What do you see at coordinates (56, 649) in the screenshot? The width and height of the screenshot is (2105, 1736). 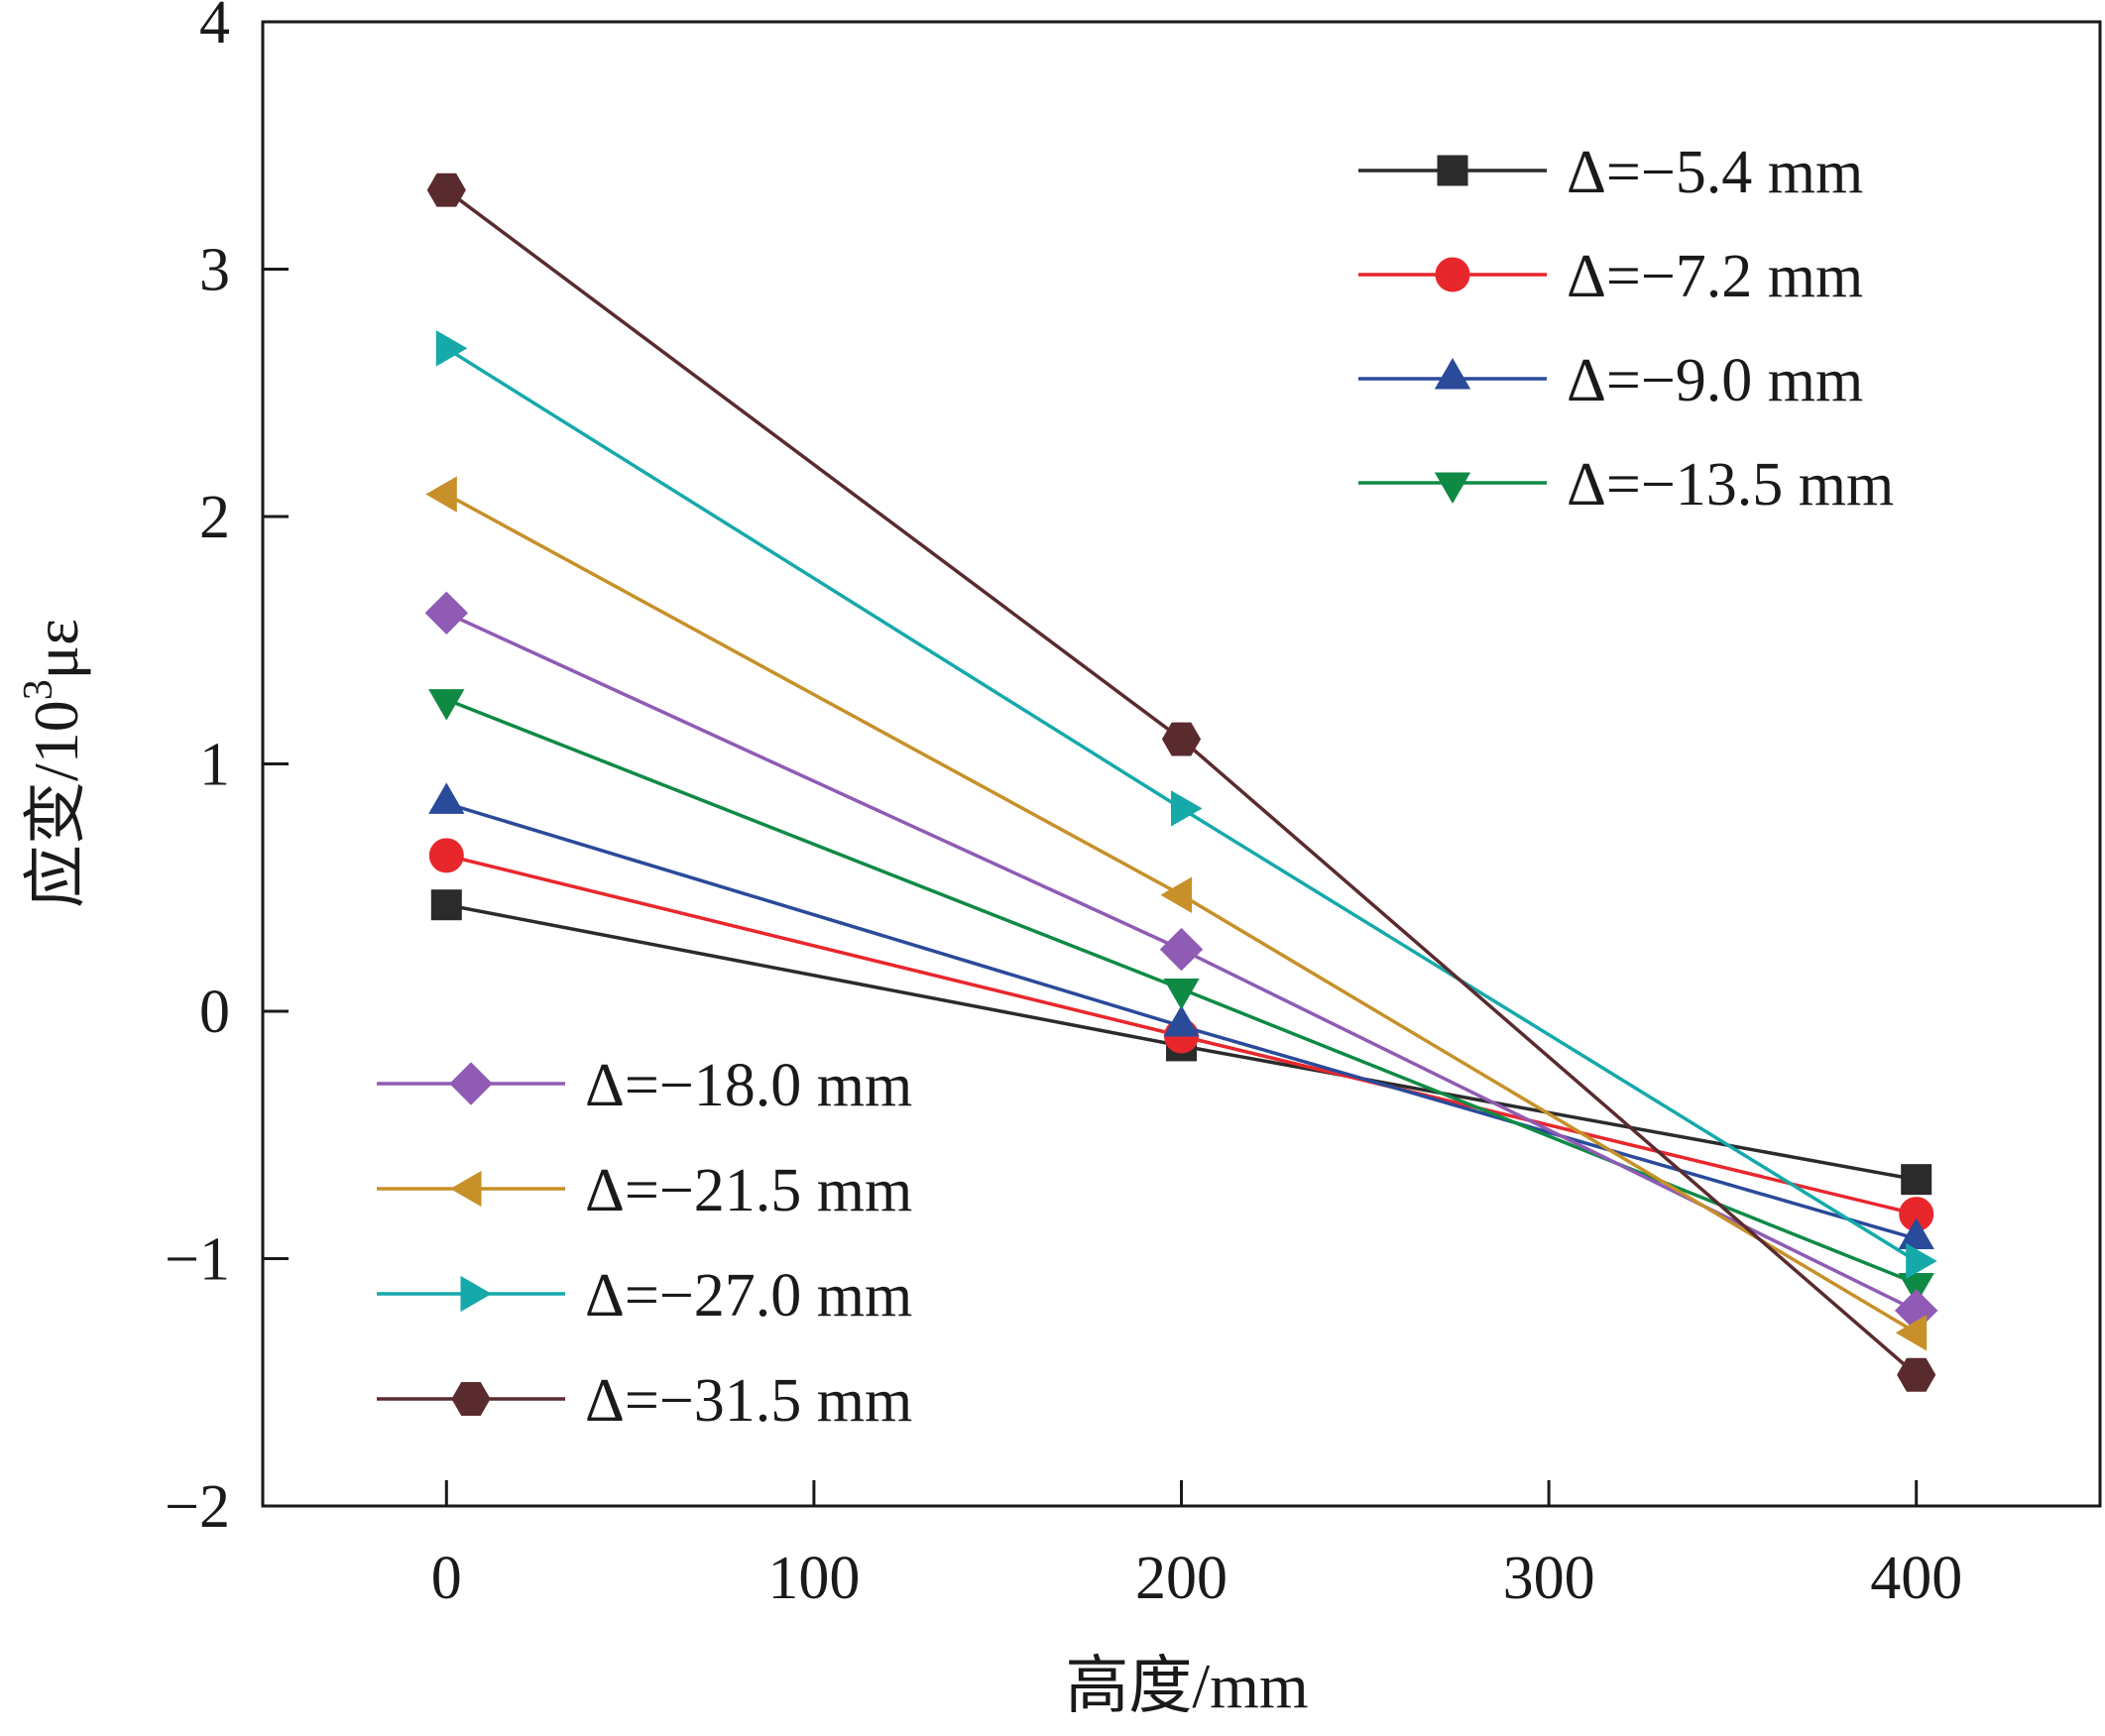 I see `y-axis-label-unit: με` at bounding box center [56, 649].